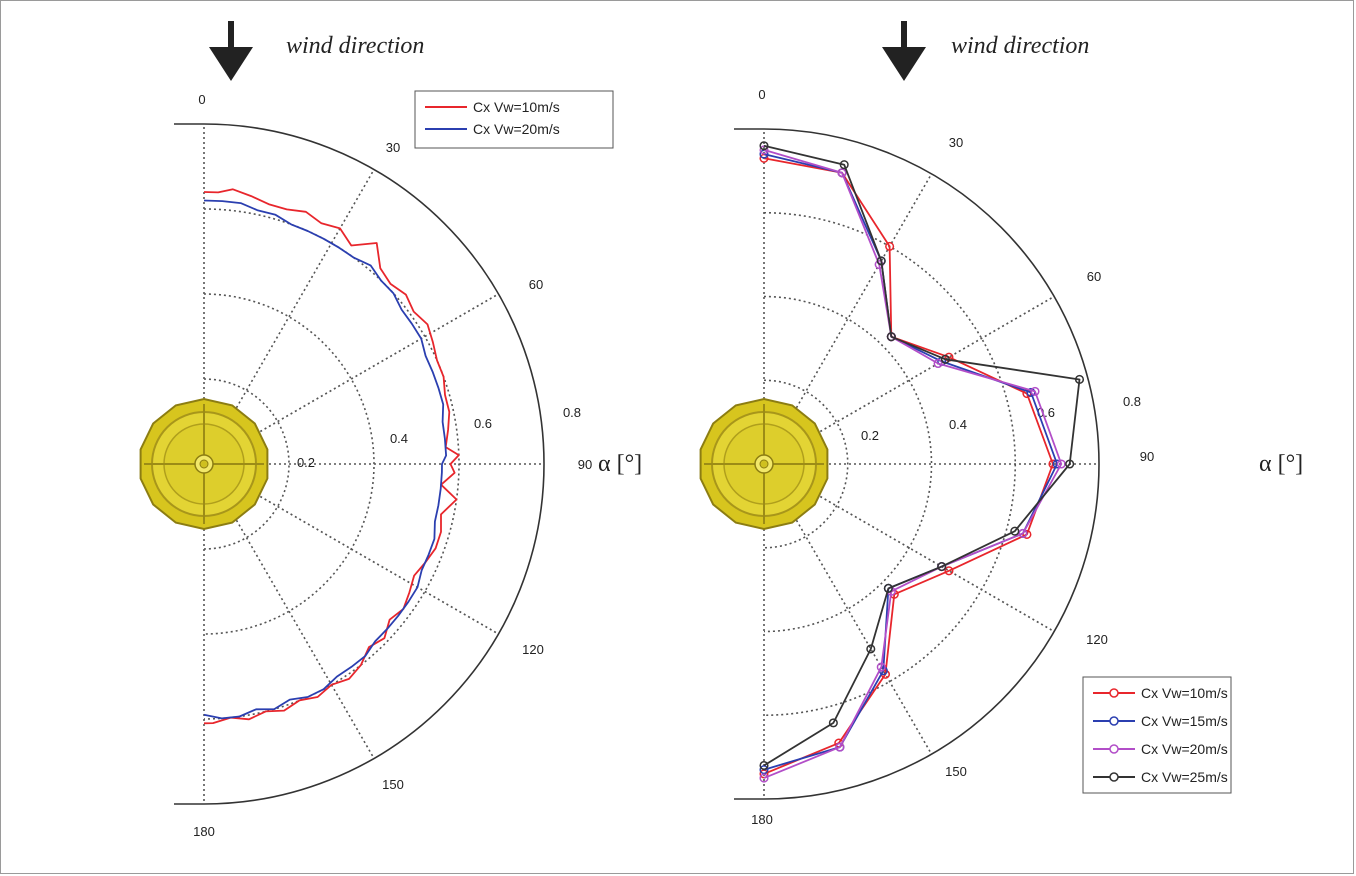 Image resolution: width=1356 pixels, height=876 pixels. What do you see at coordinates (1184, 777) in the screenshot?
I see `legend-label: Cx Vw=25m/s` at bounding box center [1184, 777].